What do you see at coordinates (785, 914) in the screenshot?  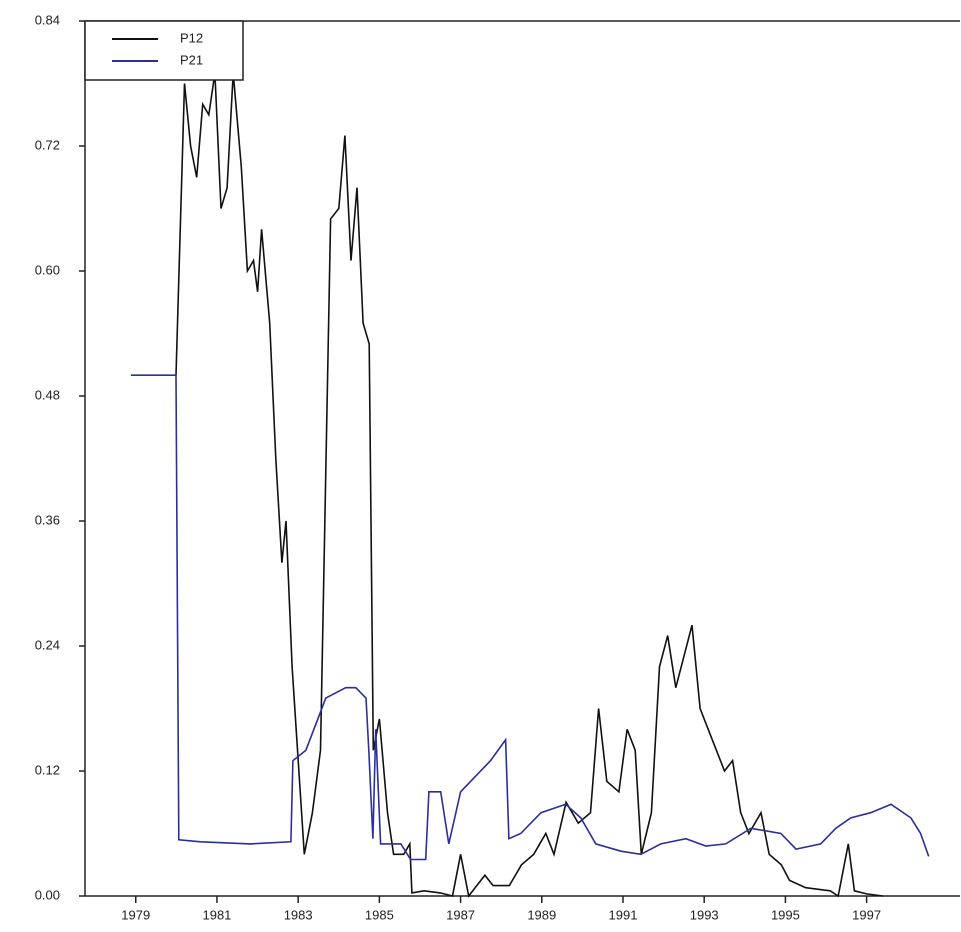 I see `x-tick-label: 1995` at bounding box center [785, 914].